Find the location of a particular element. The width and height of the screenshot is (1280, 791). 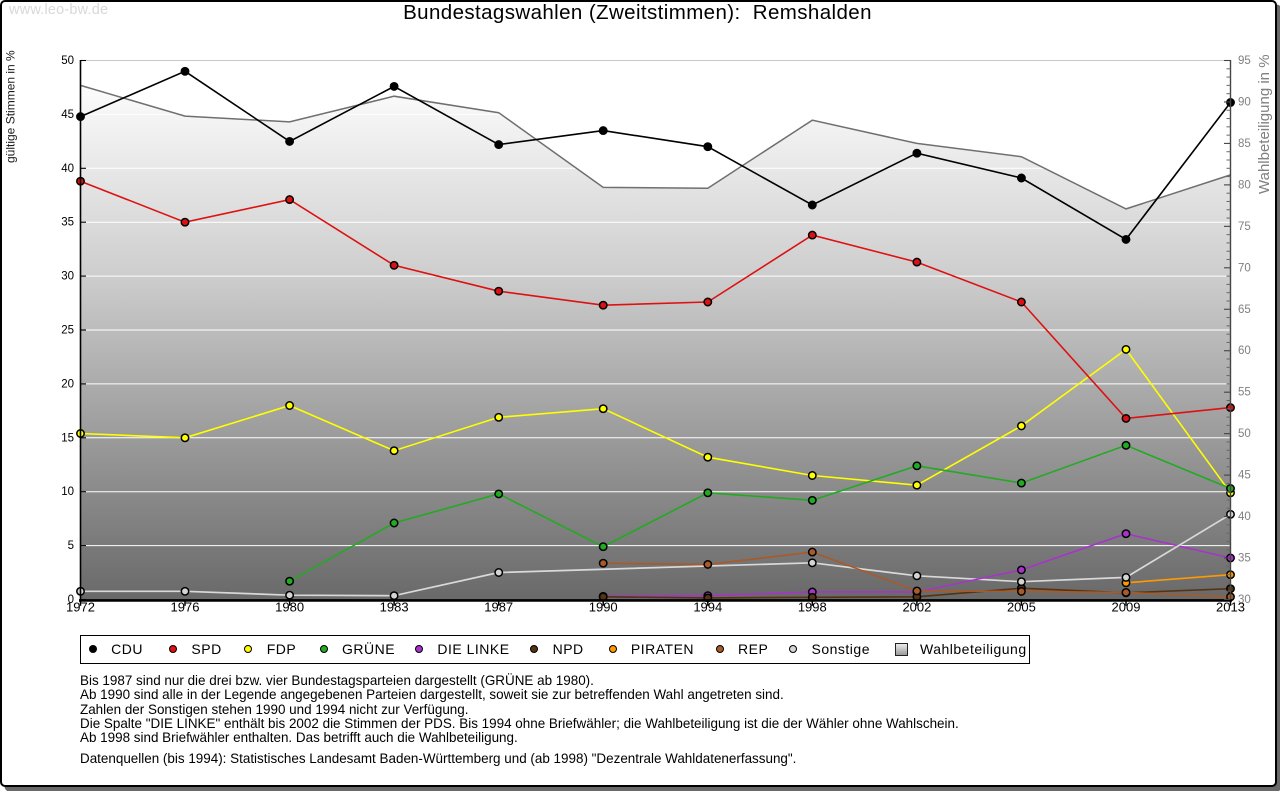

svg-text: 25 is located at coordinates (67, 331).